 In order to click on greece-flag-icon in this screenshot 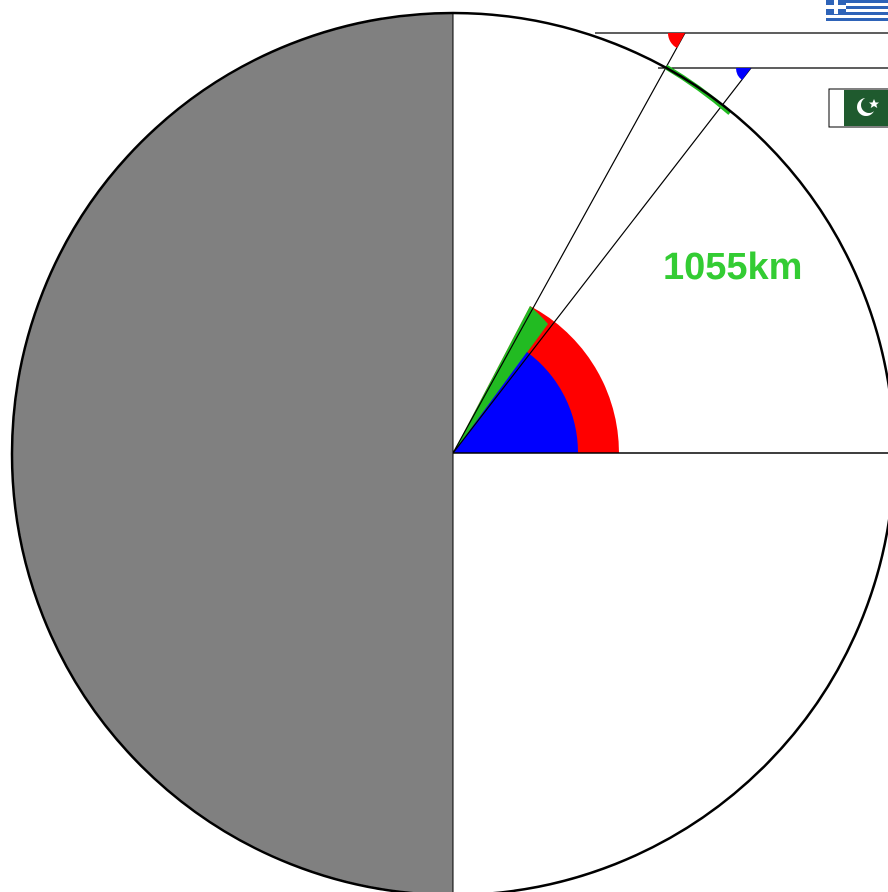, I will do `click(857, 12)`.